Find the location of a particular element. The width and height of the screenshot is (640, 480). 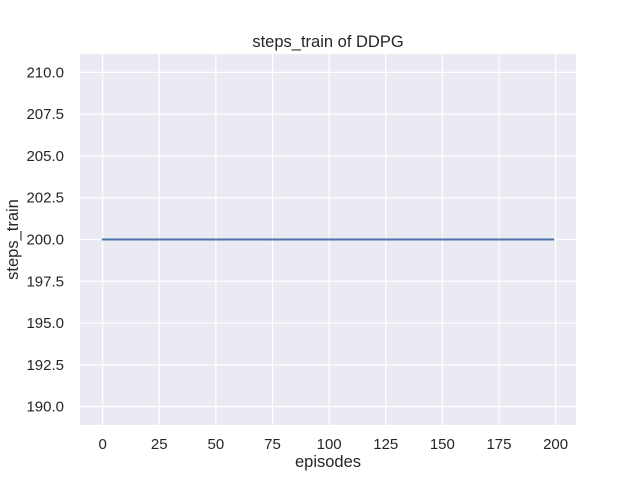

y-tick-label: 200.0 is located at coordinates (45, 240).